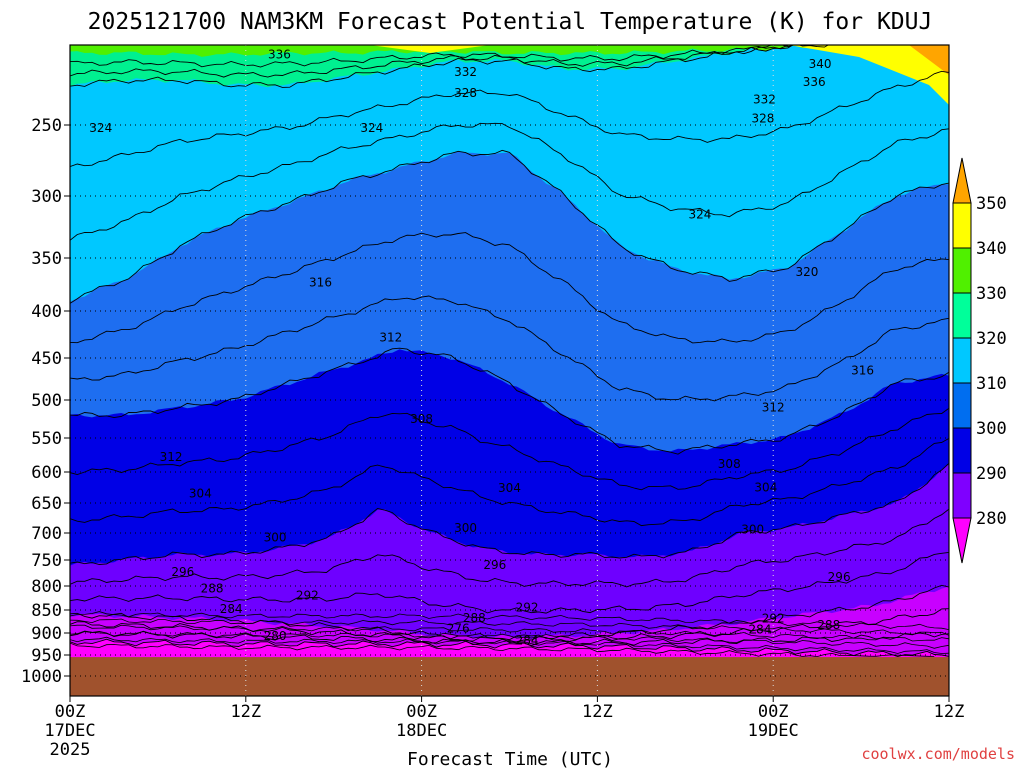 Image resolution: width=1024 pixels, height=768 pixels. I want to click on y-tick-label: 400, so click(46, 312).